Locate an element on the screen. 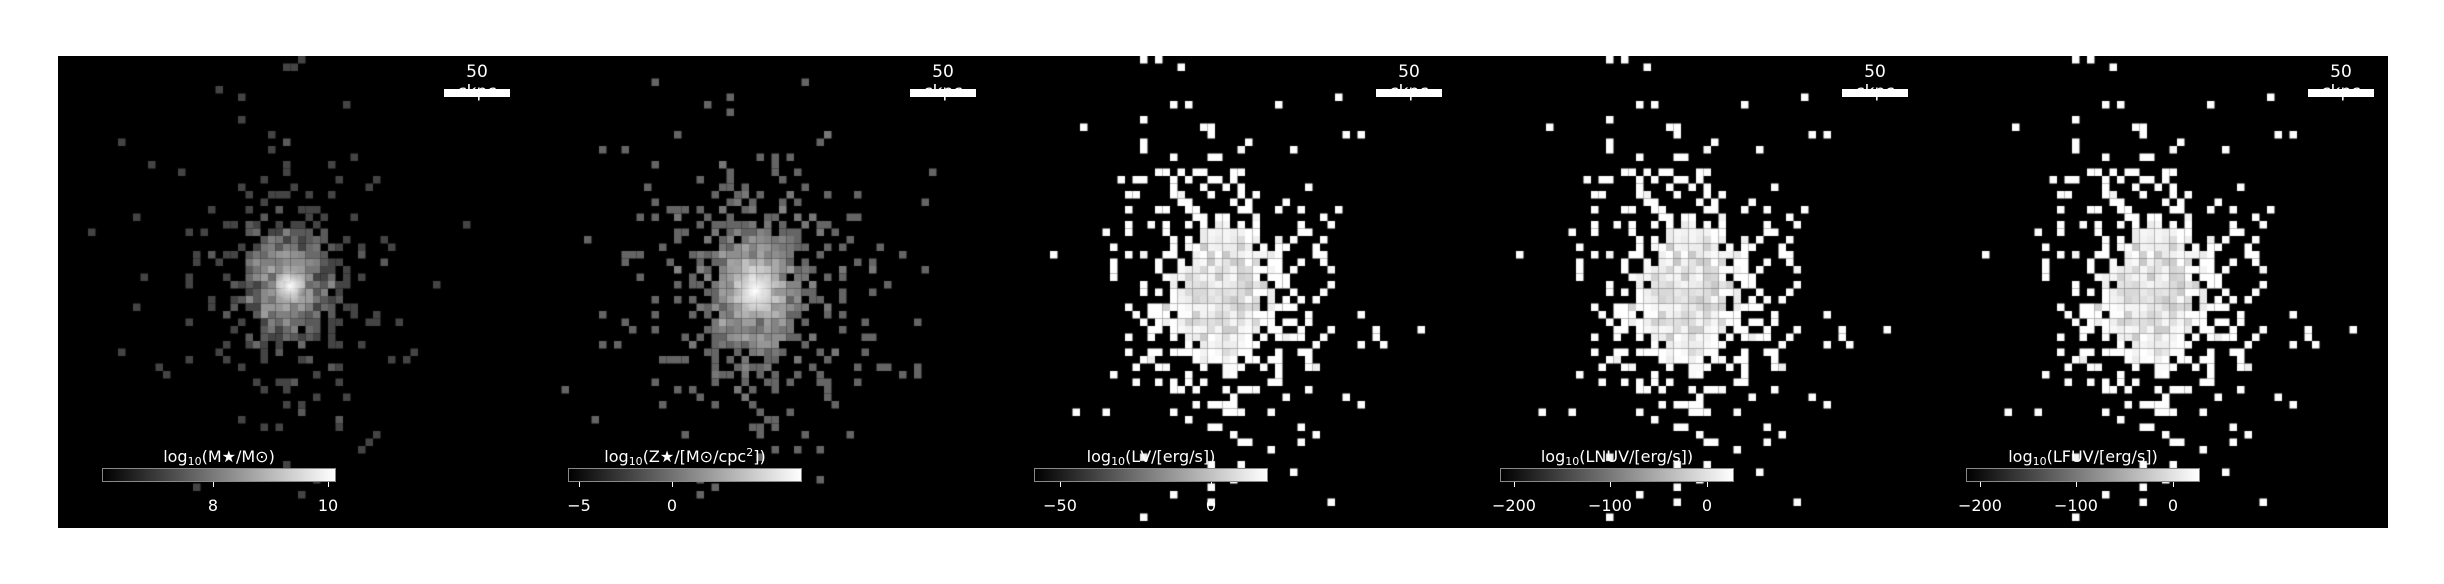  colorbar-tick: −5 is located at coordinates (579, 505).